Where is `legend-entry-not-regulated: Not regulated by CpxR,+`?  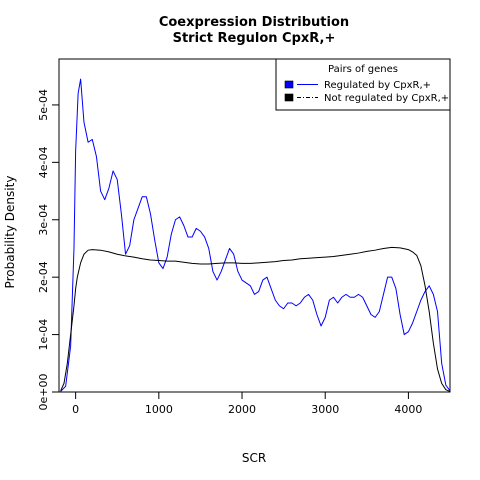 legend-entry-not-regulated: Not regulated by CpxR,+ is located at coordinates (386, 98).